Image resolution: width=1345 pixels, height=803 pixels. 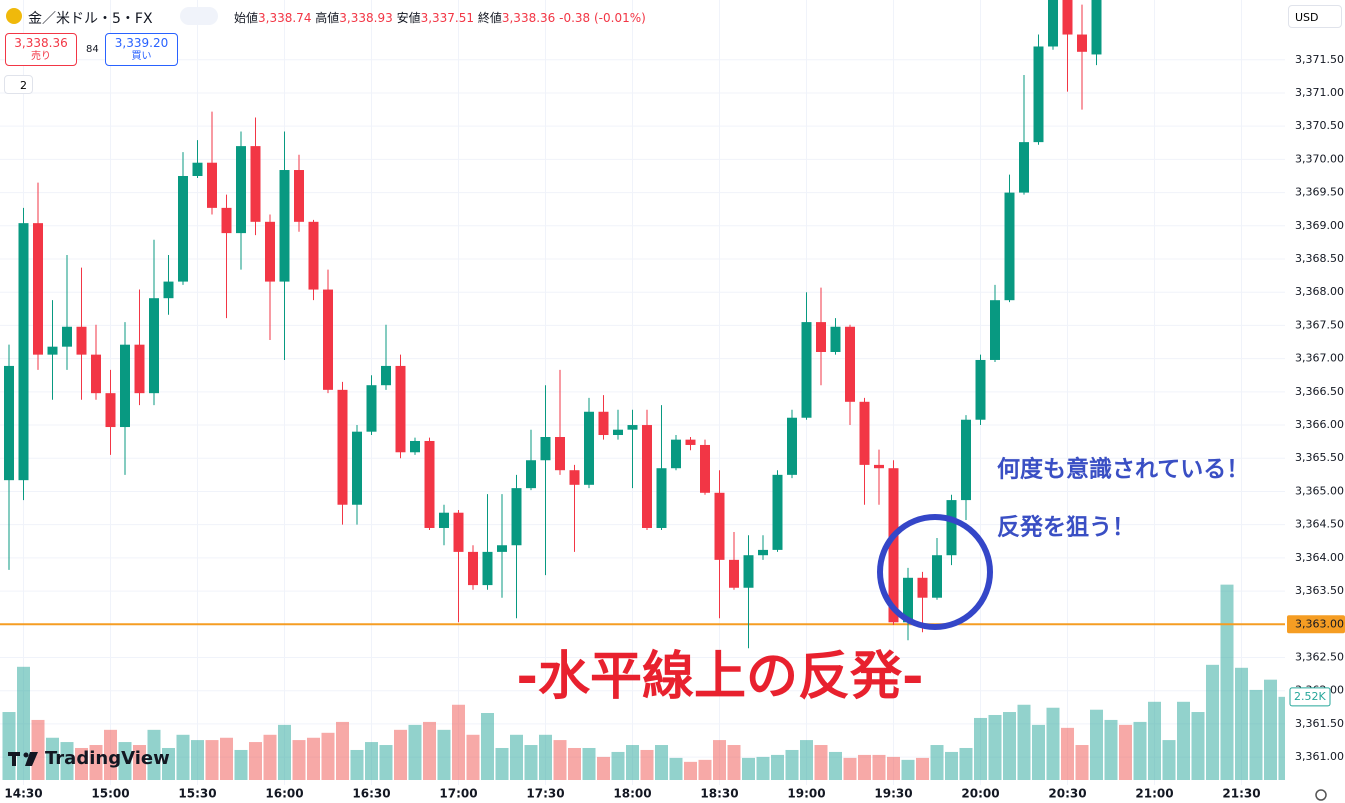 I want to click on symbol-icon, so click(x=14, y=16).